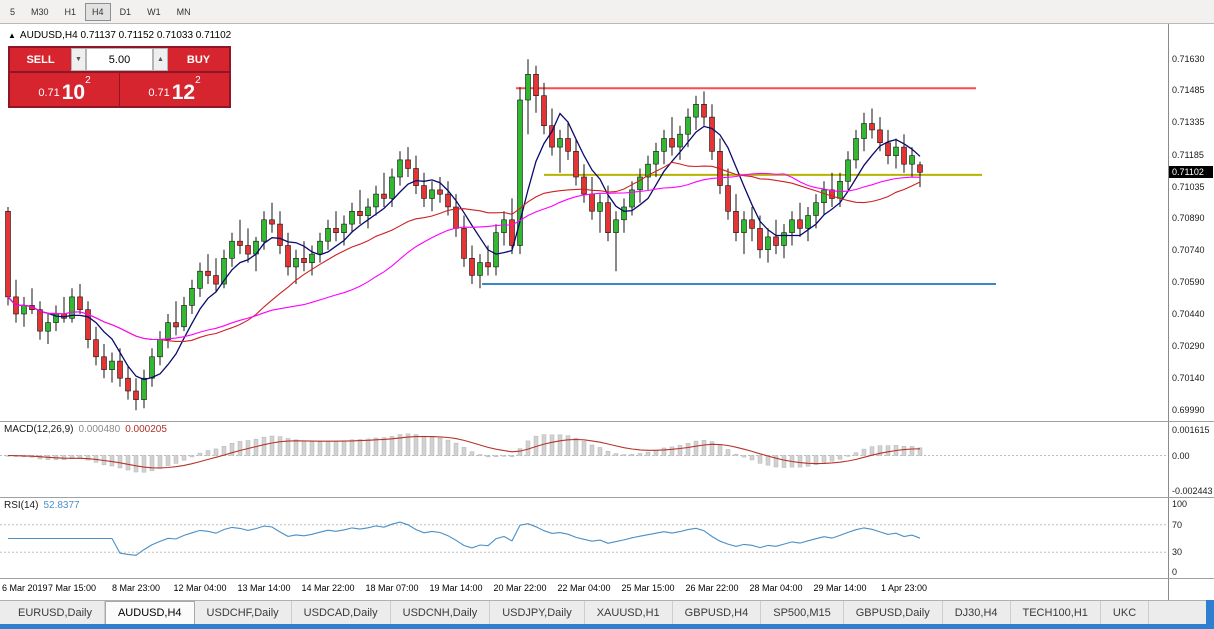  What do you see at coordinates (264, 588) in the screenshot?
I see `time-axis-label: 13 Mar 14:00` at bounding box center [264, 588].